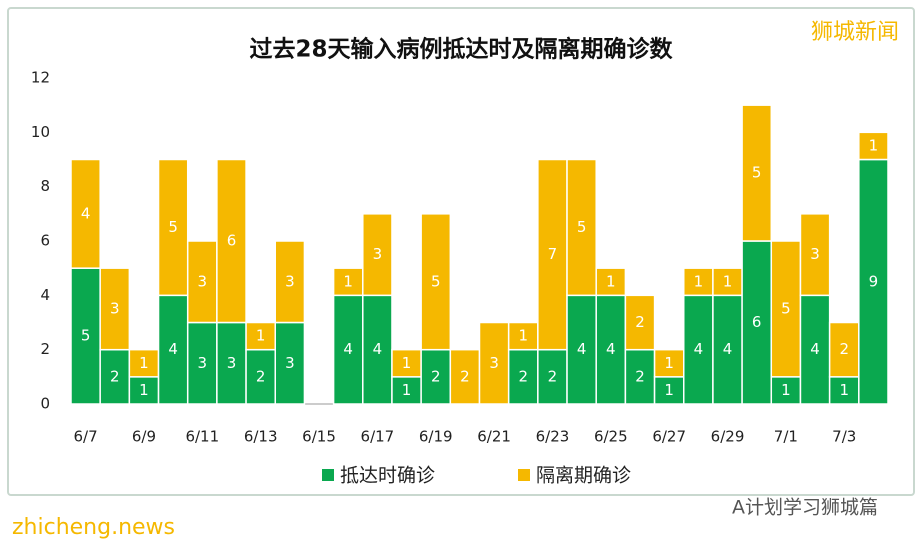  I want to click on x-tick-label: 6/19, so click(436, 437).